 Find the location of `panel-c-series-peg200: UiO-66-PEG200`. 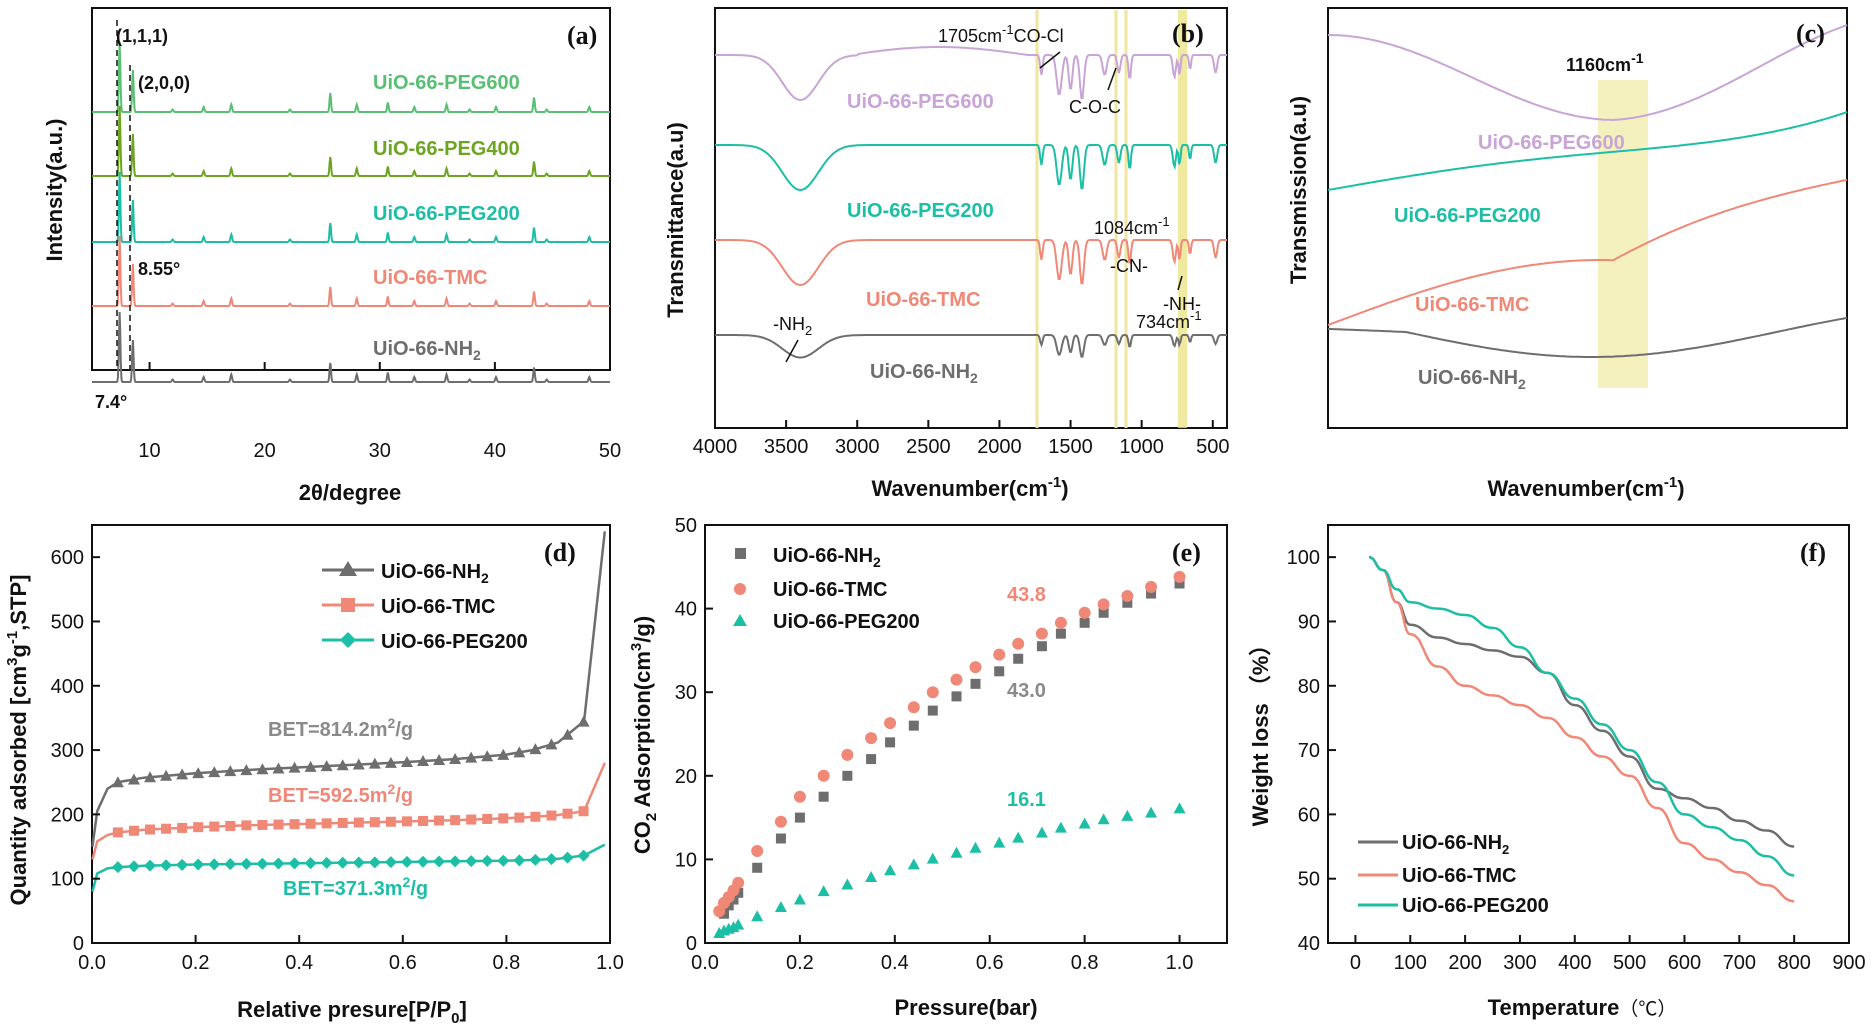

panel-c-series-peg200: UiO-66-PEG200 is located at coordinates (1467, 216).